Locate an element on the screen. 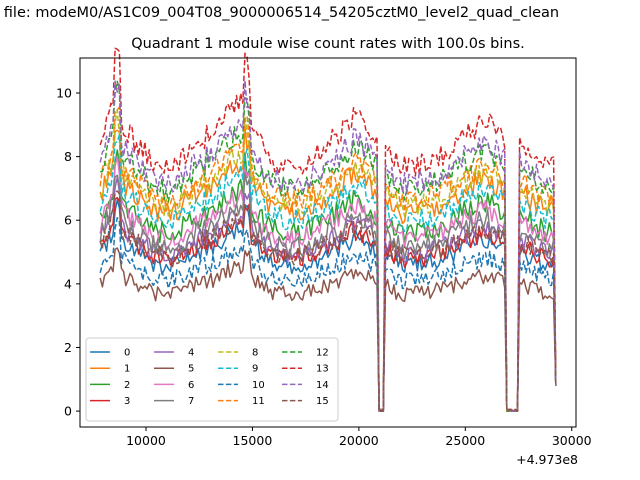  x-axis-offset-label: +4.973e8 is located at coordinates (547, 459).